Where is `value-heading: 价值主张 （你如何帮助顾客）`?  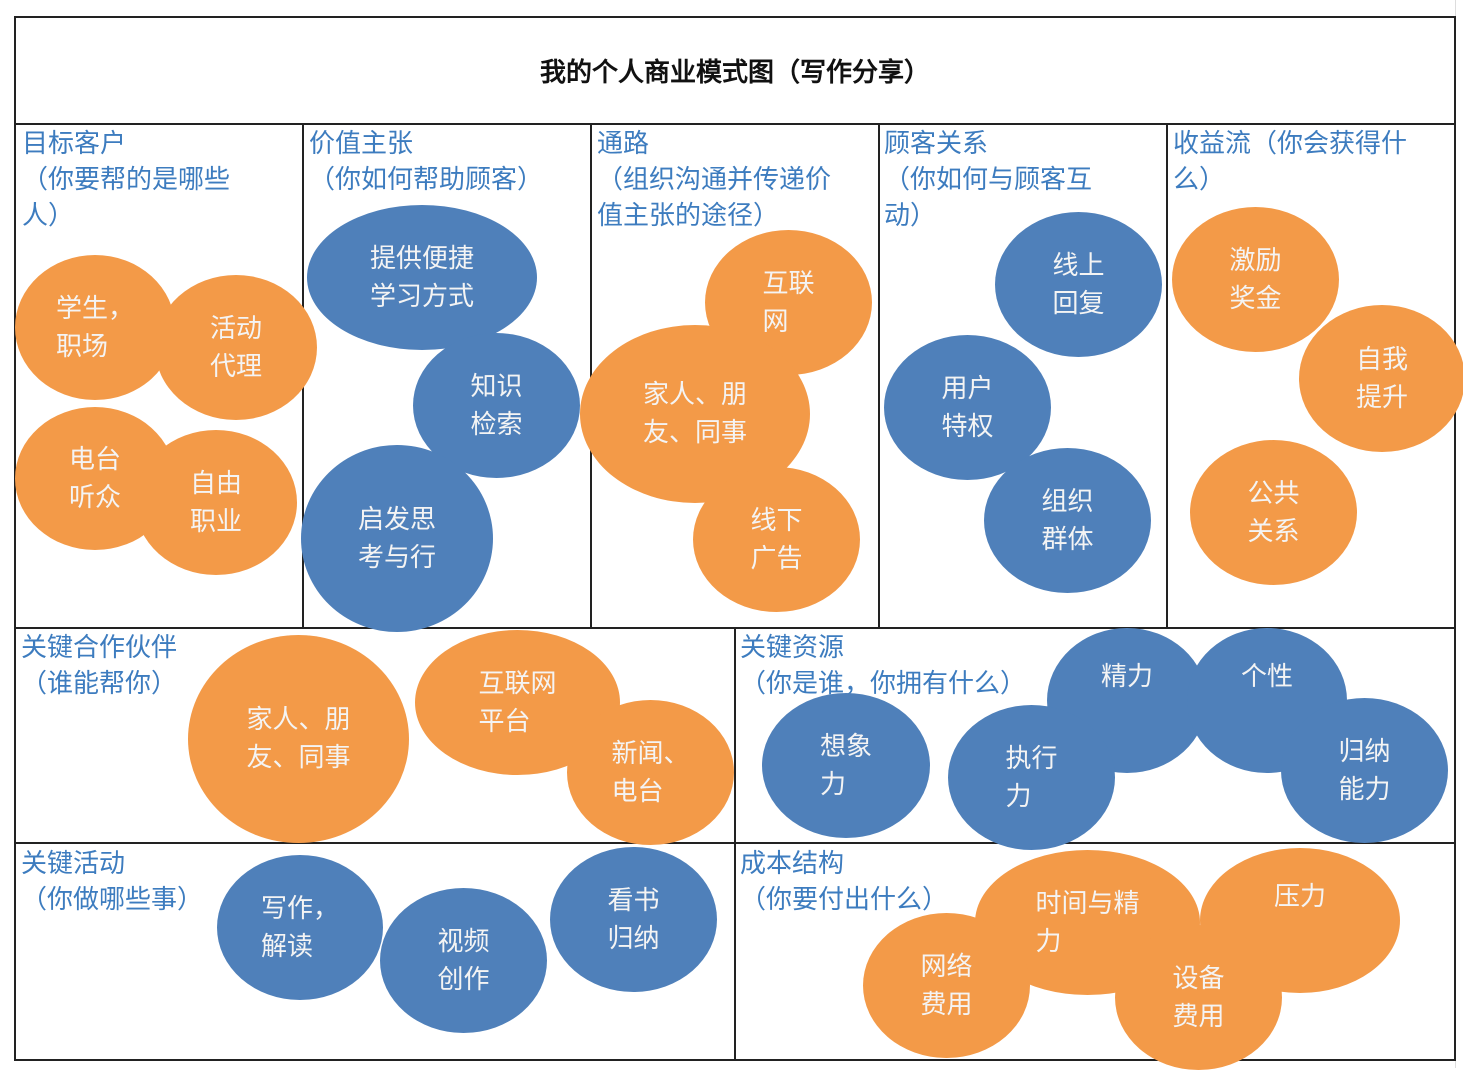 value-heading: 价值主张 （你如何帮助顾客） is located at coordinates (426, 162).